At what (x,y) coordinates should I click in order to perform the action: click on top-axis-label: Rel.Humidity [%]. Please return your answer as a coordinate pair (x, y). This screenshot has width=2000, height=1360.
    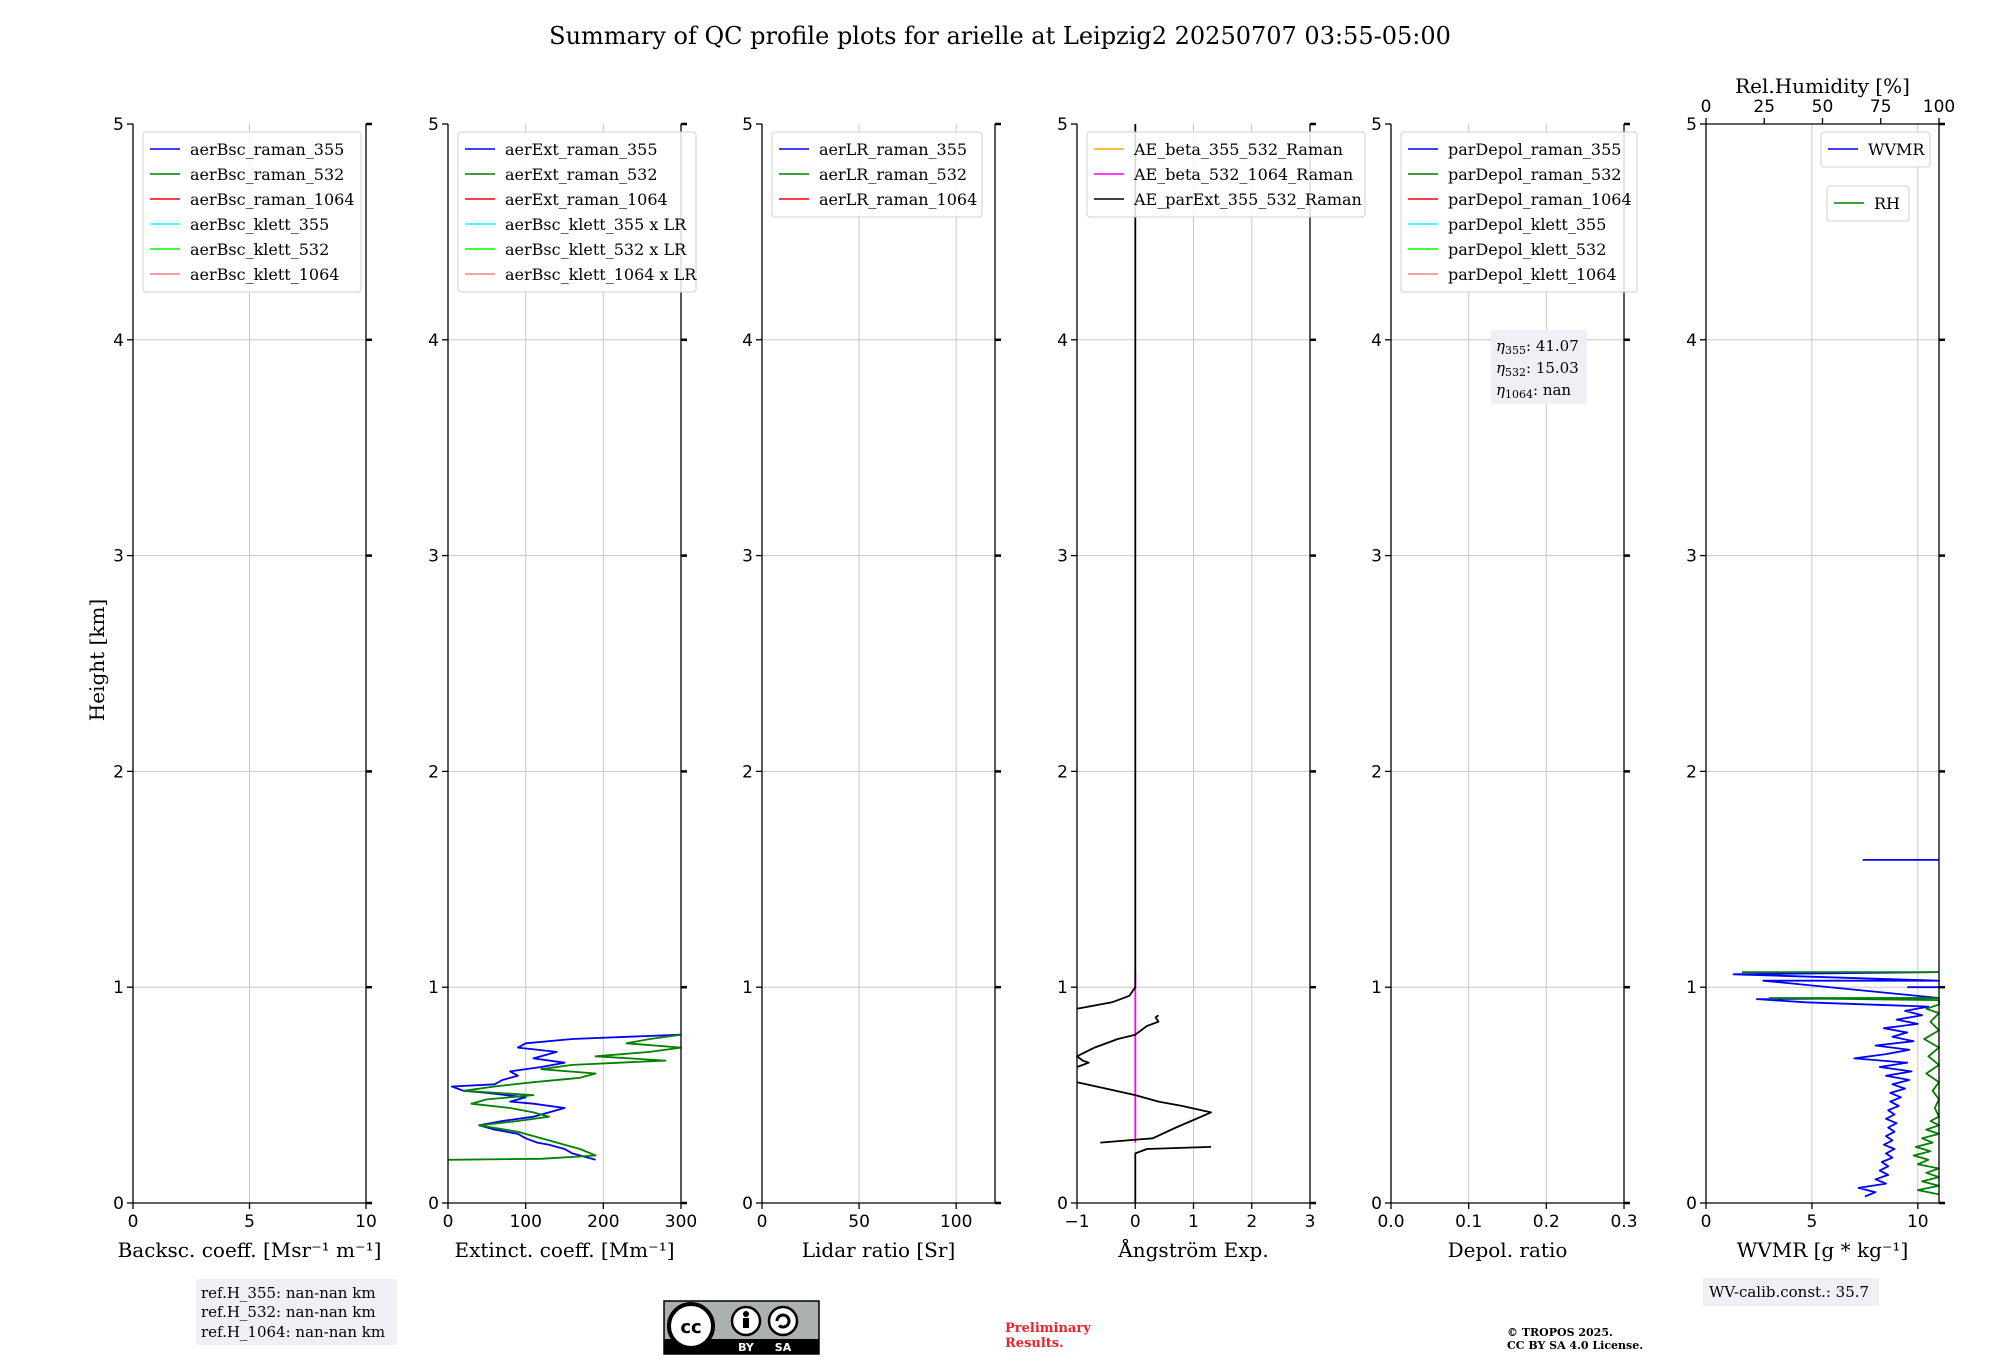
    Looking at the image, I should click on (1822, 86).